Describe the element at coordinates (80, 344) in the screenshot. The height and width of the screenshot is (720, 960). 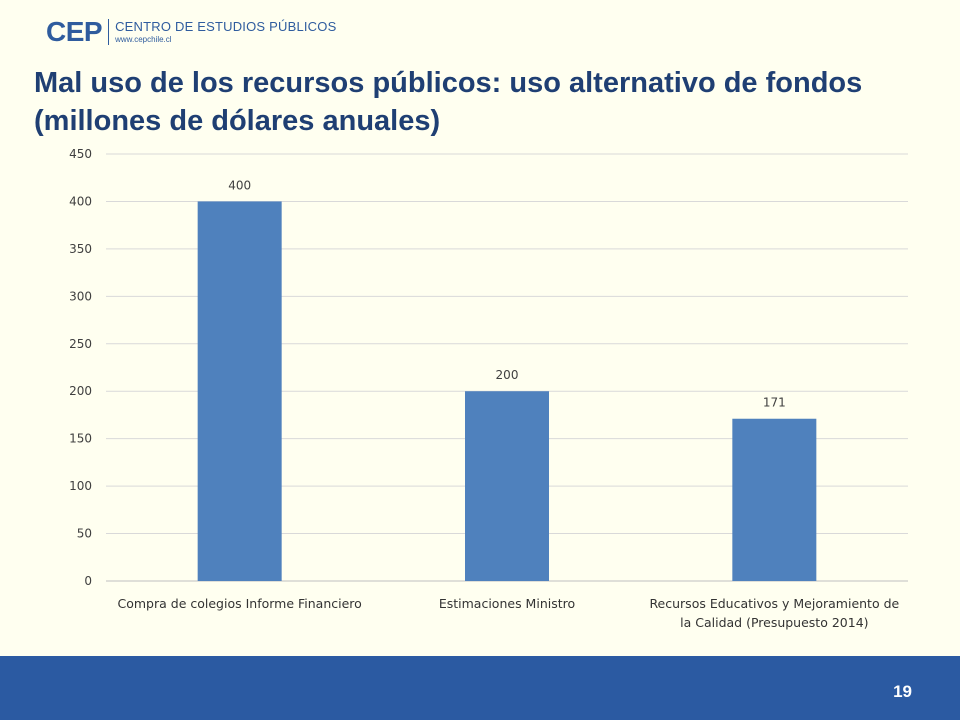
I see `y-tick-label: 250` at that location.